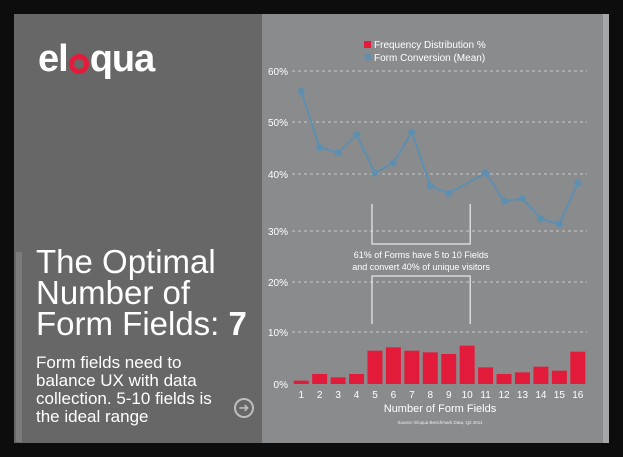  I want to click on x-tick-label: 16, so click(578, 395).